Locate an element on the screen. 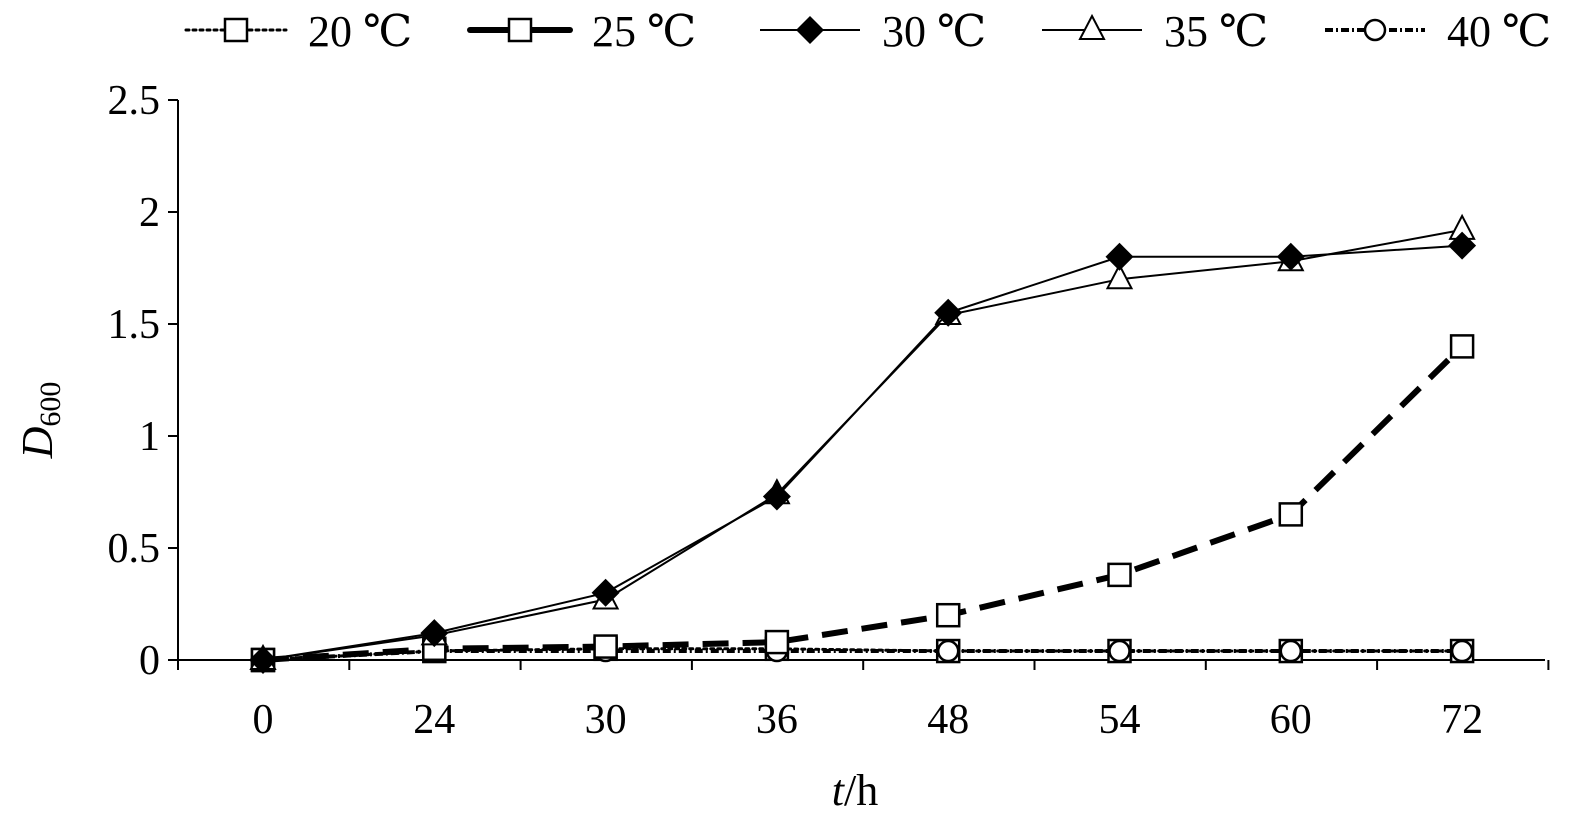  y-tick-label: 0.5 is located at coordinates (134, 549).